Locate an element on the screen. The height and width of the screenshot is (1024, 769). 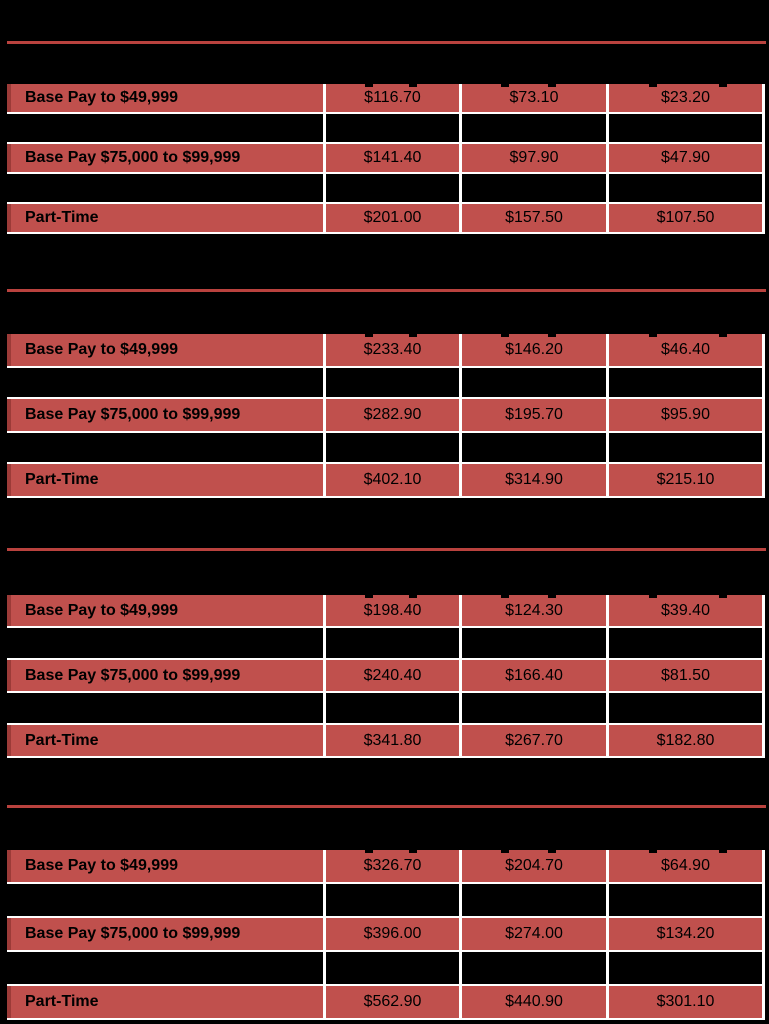
table-row: Part-Time $201.00 $157.50 $107.50 is located at coordinates (386, 218).